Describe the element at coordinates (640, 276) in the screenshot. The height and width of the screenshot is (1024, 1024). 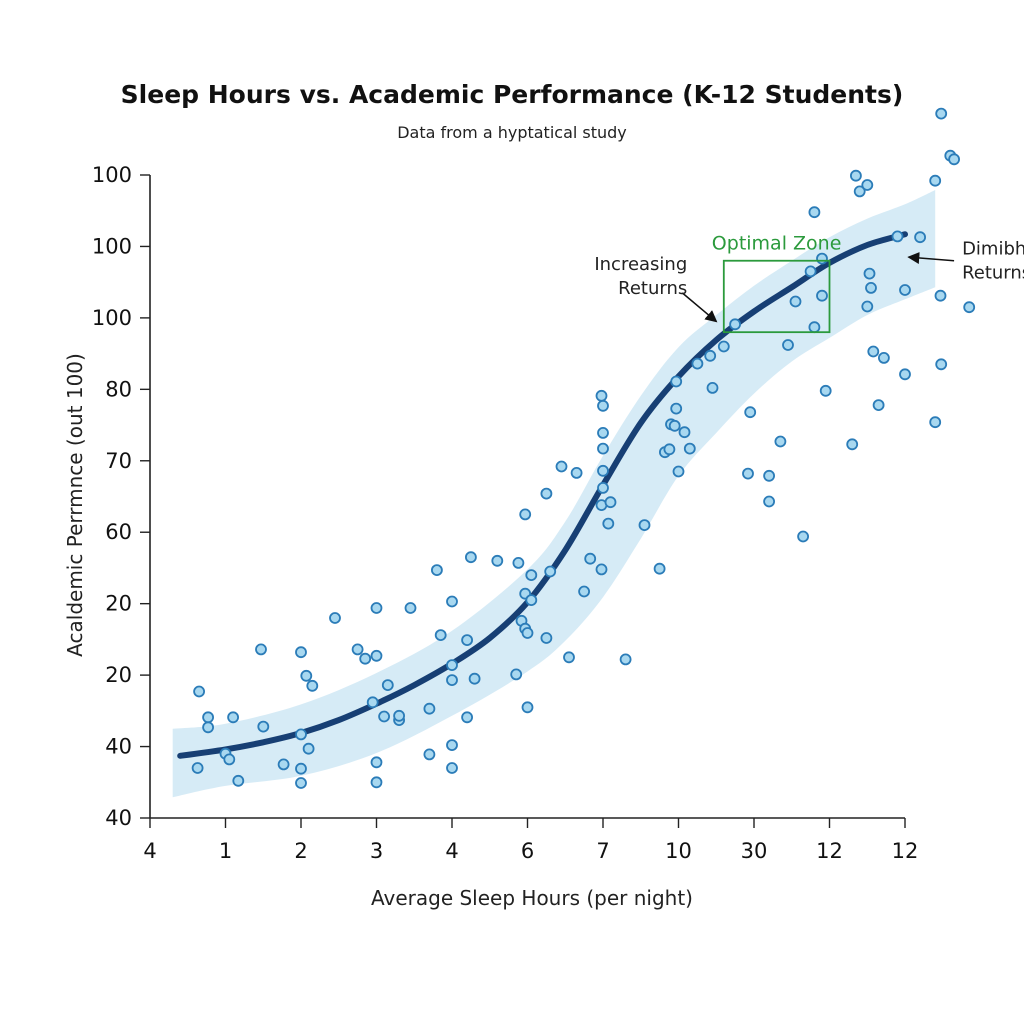
I see `annotation-text: Increasing Returns` at that location.